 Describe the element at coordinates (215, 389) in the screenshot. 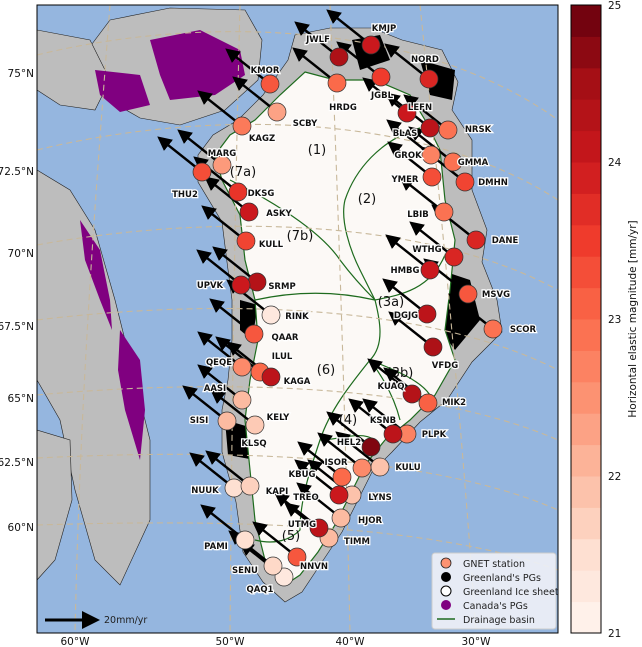

I see `station-label: AASI` at that location.